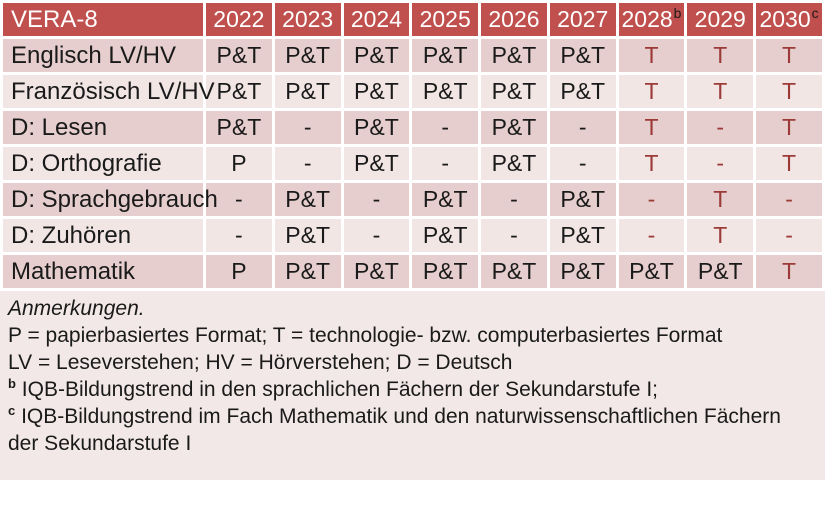 This screenshot has height=507, width=825. I want to click on row-label: D: Zuhören, so click(103, 235).